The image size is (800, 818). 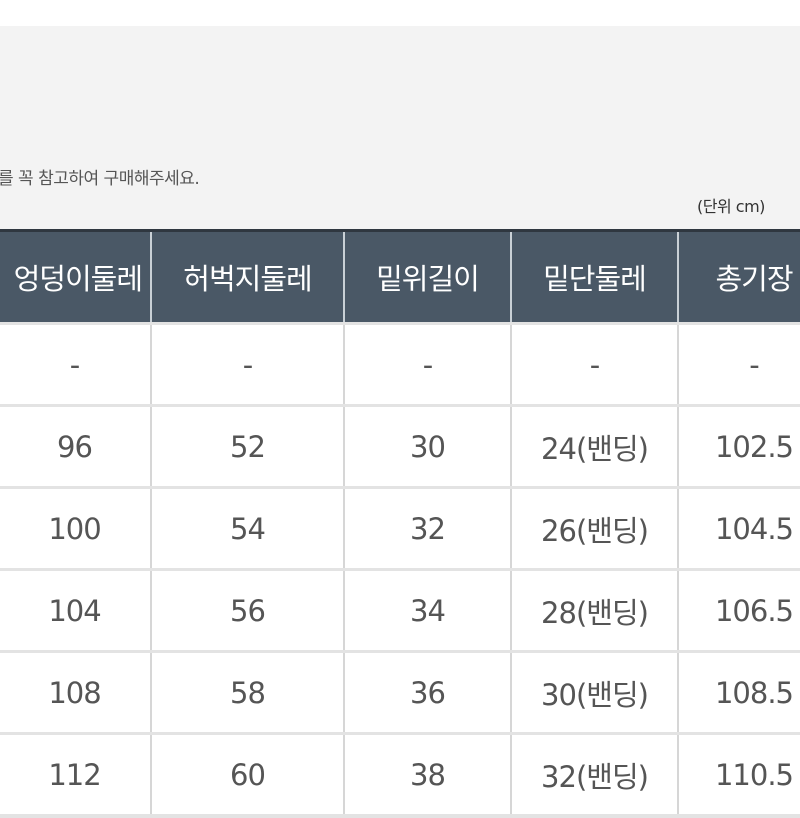 I want to click on cell-hem: 30(밴딩), so click(x=594, y=692).